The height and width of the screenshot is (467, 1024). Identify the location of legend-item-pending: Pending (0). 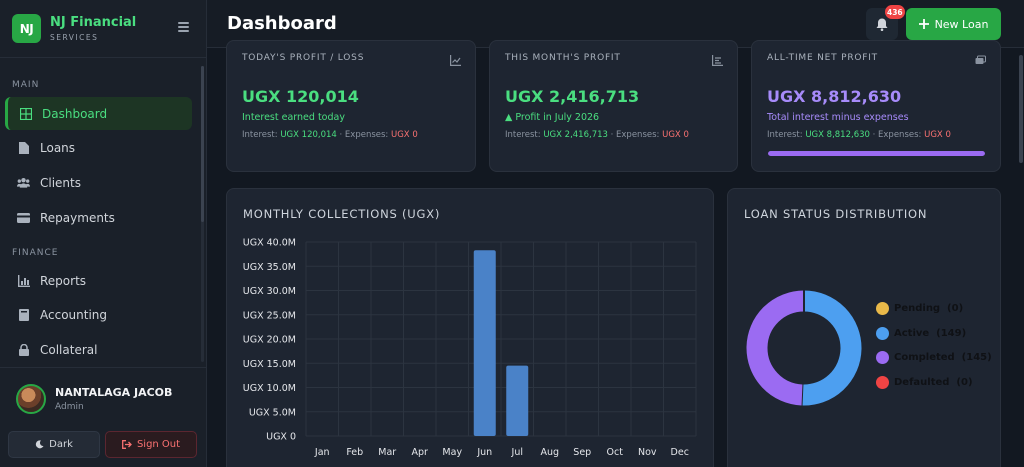
(919, 308).